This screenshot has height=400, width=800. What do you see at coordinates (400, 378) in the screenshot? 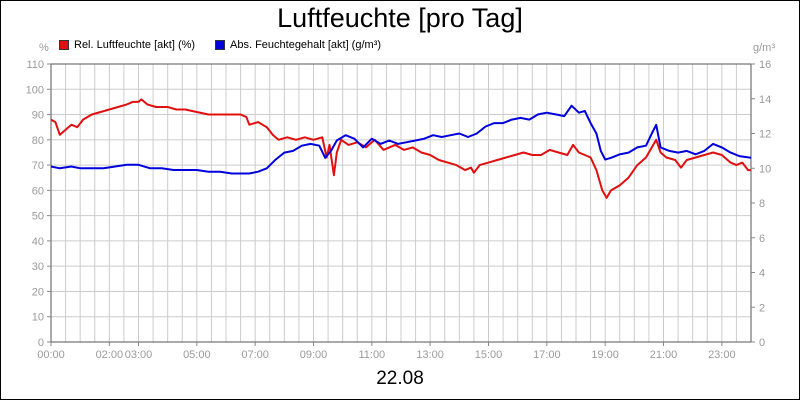
I see `date-label: 22.08` at bounding box center [400, 378].